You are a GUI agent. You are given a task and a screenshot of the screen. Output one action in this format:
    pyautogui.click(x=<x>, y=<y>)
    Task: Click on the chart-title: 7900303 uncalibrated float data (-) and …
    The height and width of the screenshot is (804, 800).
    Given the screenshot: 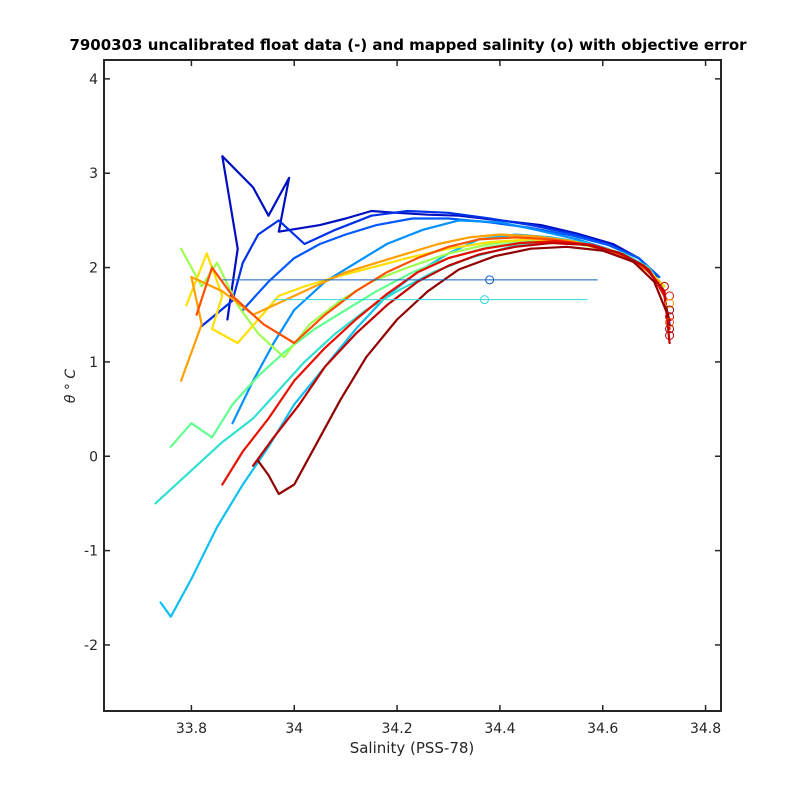 What is the action you would take?
    pyautogui.click(x=408, y=45)
    